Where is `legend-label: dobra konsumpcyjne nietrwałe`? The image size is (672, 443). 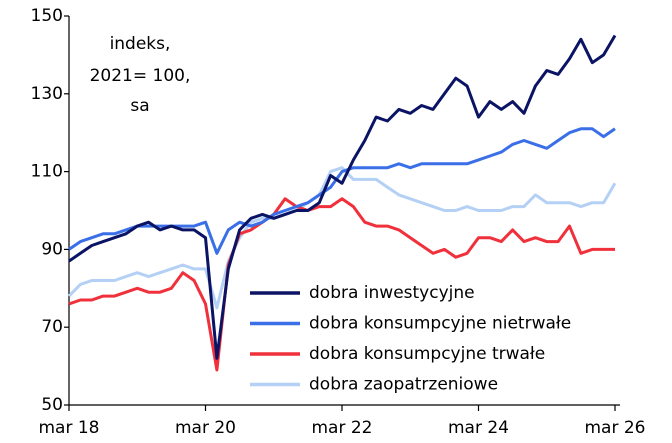
legend-label: dobra konsumpcyjne nietrwałe is located at coordinates (440, 324).